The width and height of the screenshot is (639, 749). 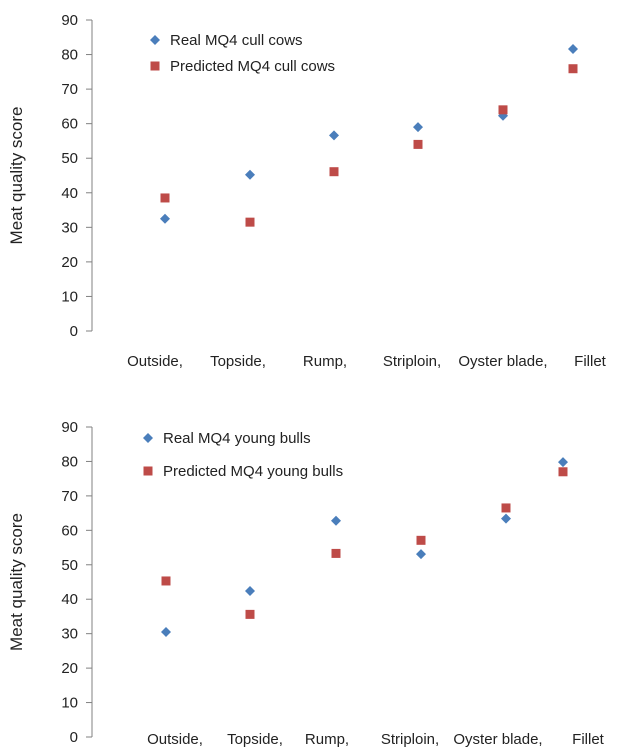 What do you see at coordinates (69, 124) in the screenshot?
I see `cull-y-tick-label: 60` at bounding box center [69, 124].